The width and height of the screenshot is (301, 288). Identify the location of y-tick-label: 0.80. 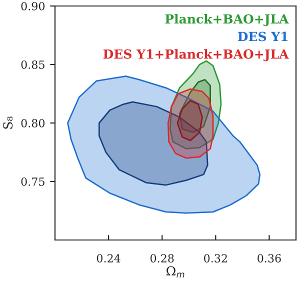
(33, 123).